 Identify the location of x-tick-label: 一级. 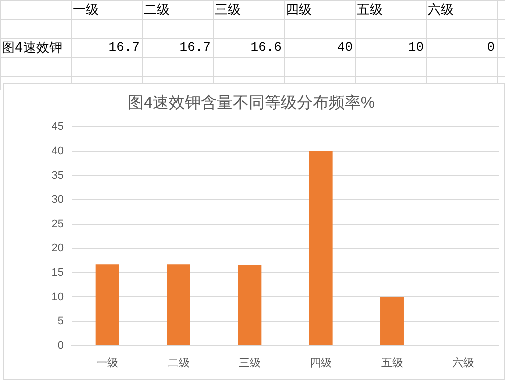
(107, 363).